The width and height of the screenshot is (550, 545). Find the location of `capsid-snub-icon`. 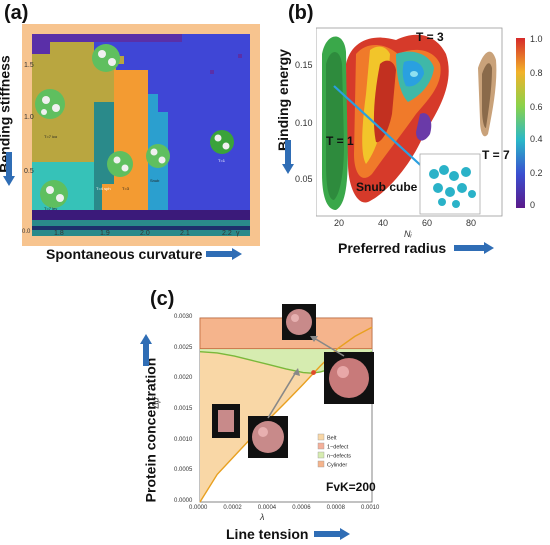

capsid-snub-icon is located at coordinates (158, 156).